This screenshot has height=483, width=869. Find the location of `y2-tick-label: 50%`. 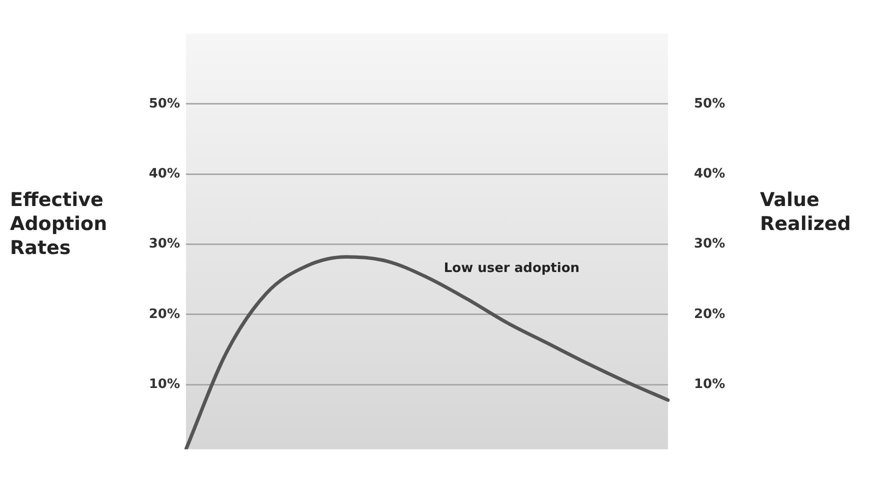

y2-tick-label: 50% is located at coordinates (710, 104).